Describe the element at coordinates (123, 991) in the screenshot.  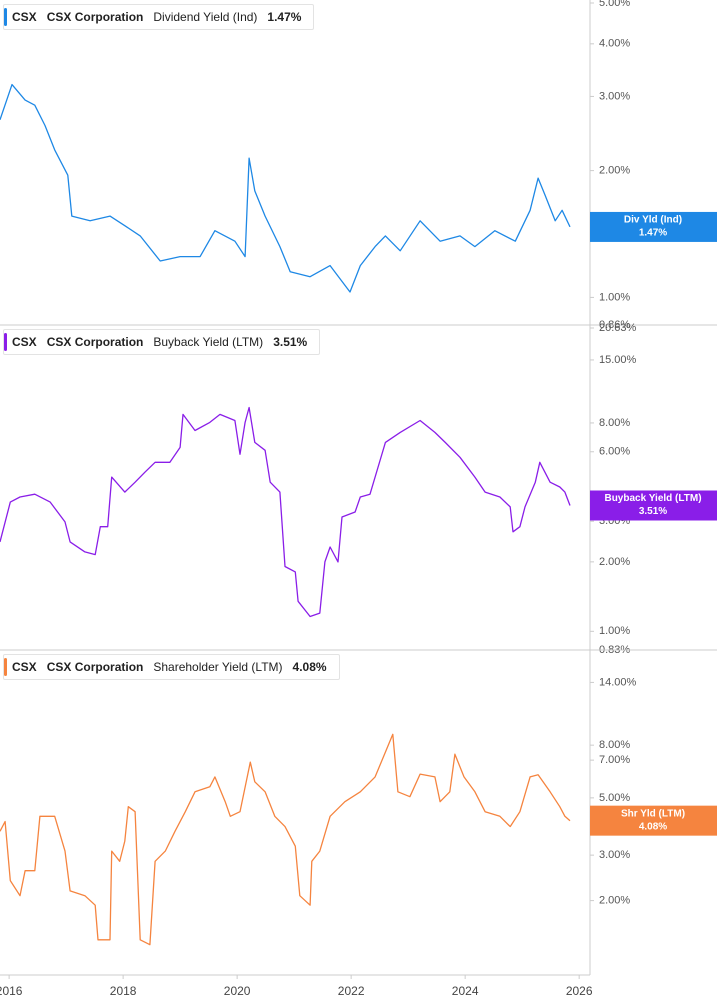
I see `x-tick-label: 2018` at that location.